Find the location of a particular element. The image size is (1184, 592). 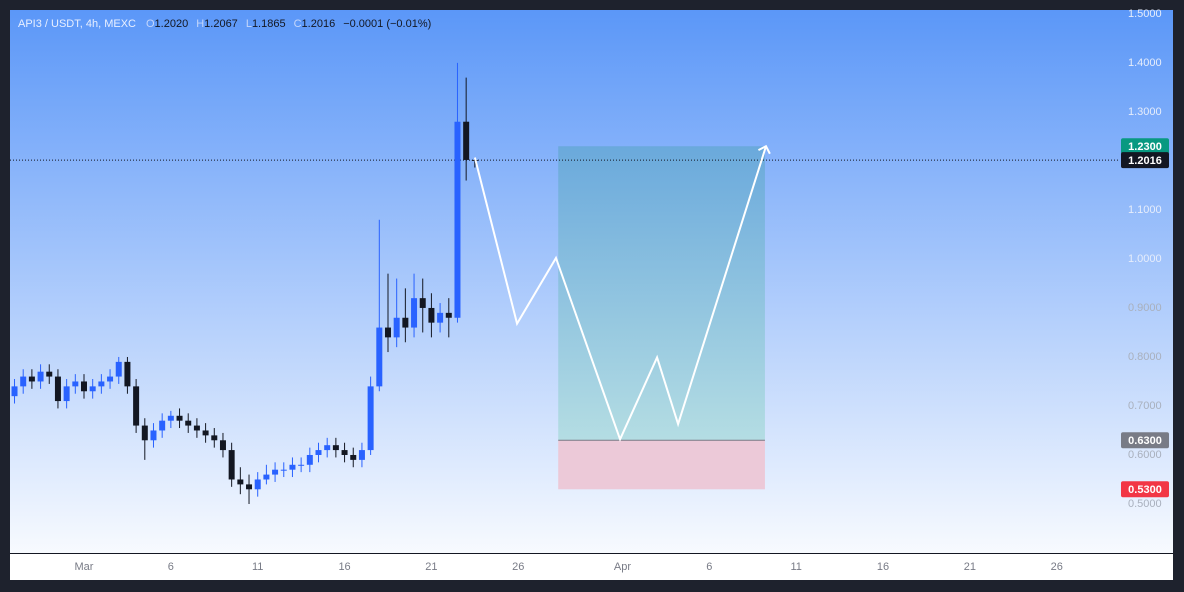

y-tick-label: 1.0000 is located at coordinates (1145, 259).